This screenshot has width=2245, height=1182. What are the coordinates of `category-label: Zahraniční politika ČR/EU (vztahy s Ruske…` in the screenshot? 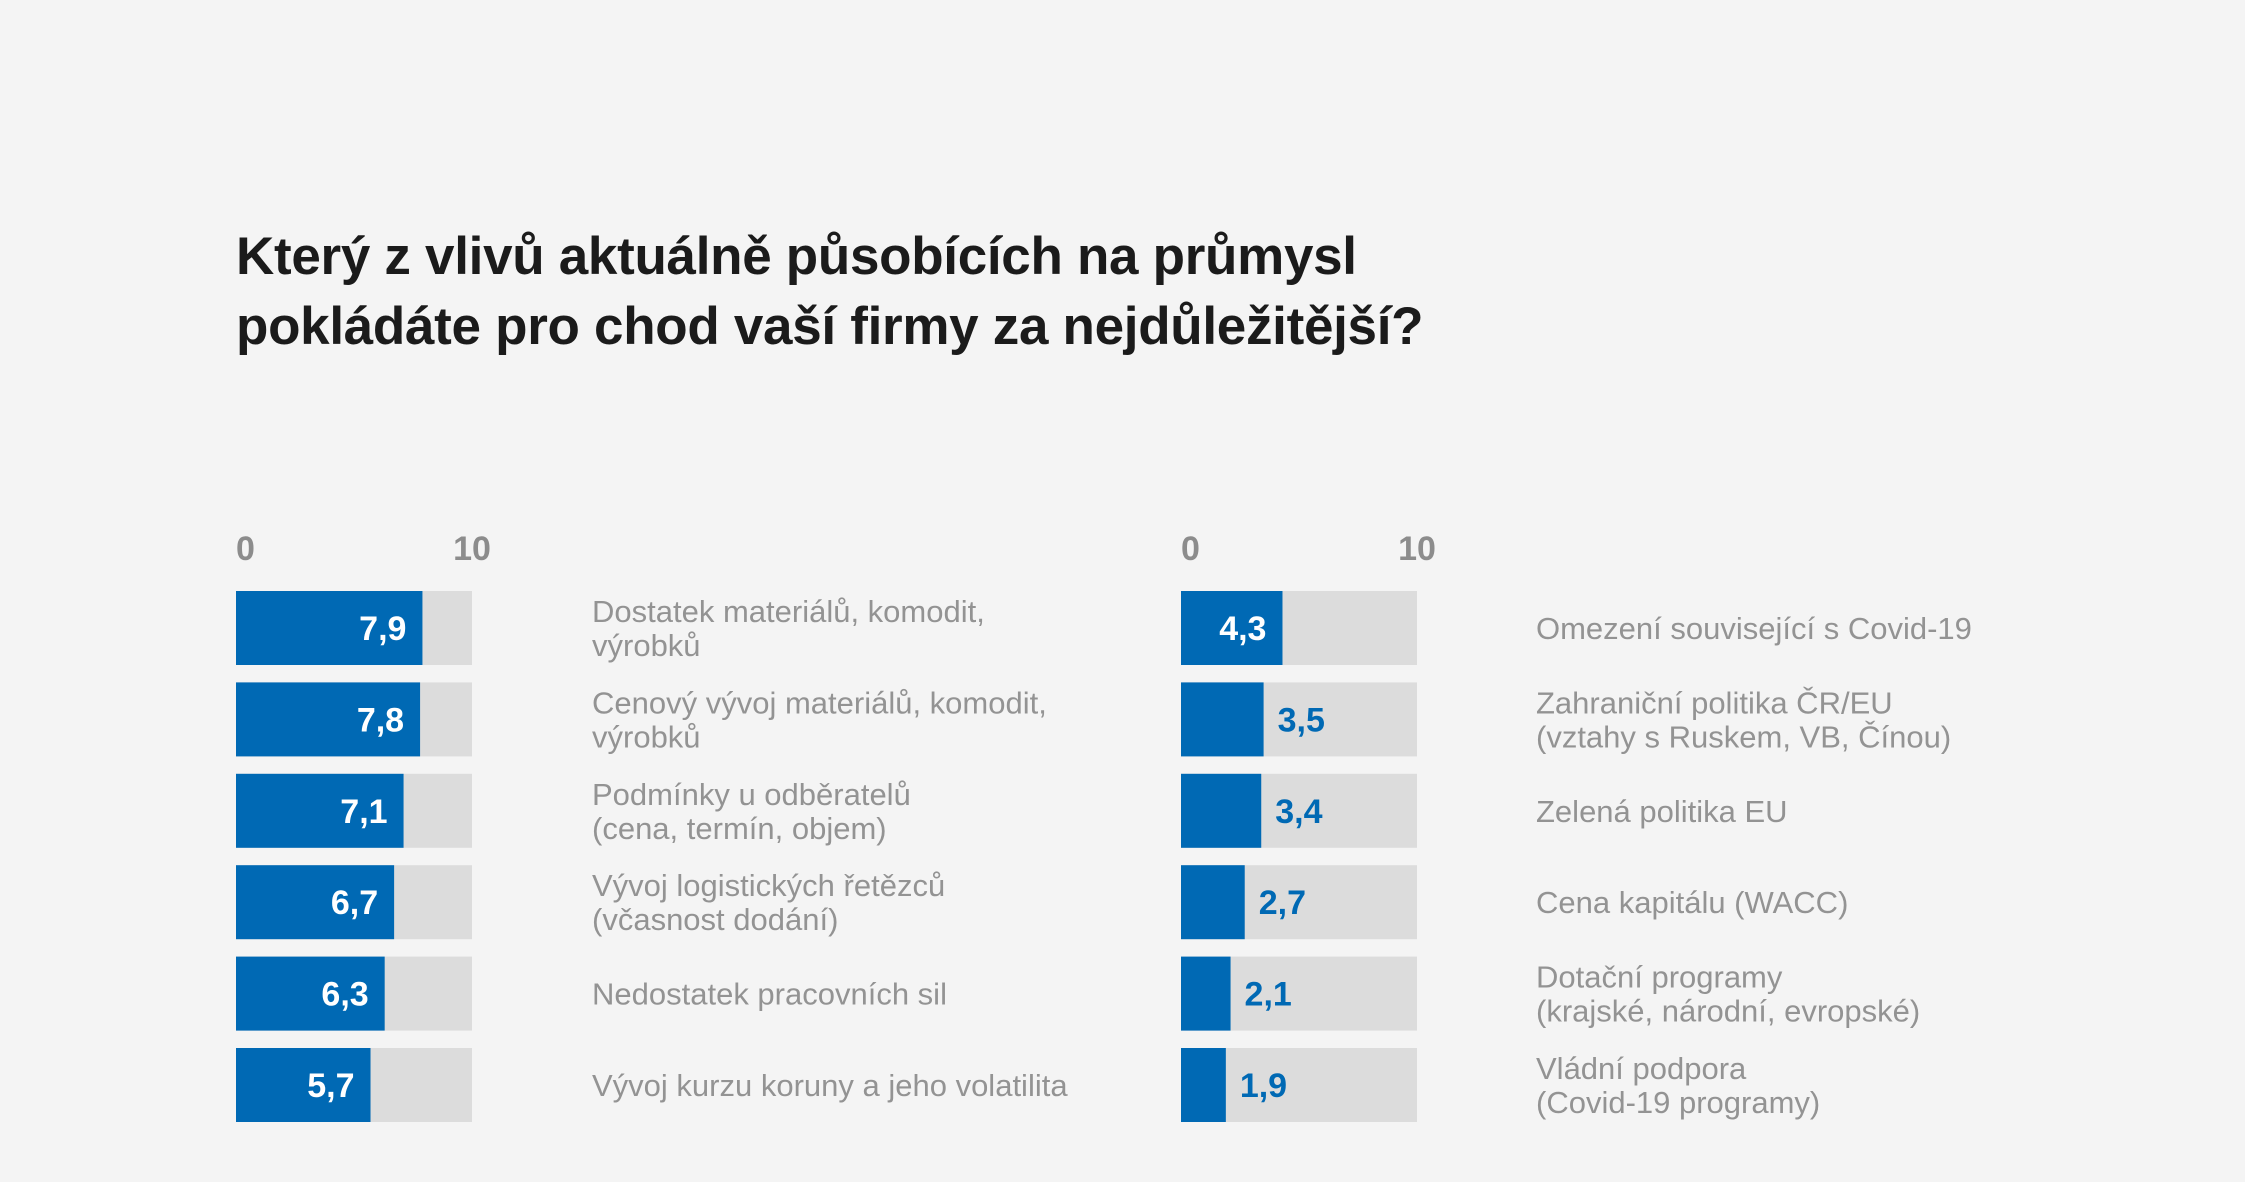 It's located at (1743, 719).